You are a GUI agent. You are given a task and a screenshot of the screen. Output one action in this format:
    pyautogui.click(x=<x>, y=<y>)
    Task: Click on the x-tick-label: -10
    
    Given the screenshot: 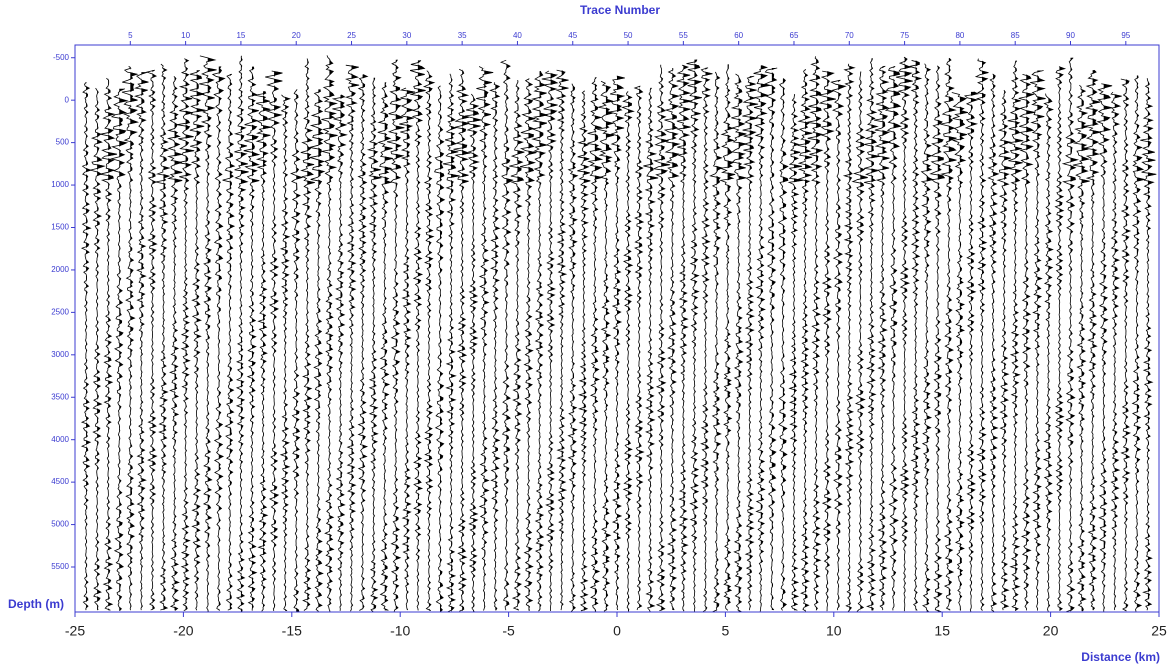 What is the action you would take?
    pyautogui.click(x=400, y=631)
    